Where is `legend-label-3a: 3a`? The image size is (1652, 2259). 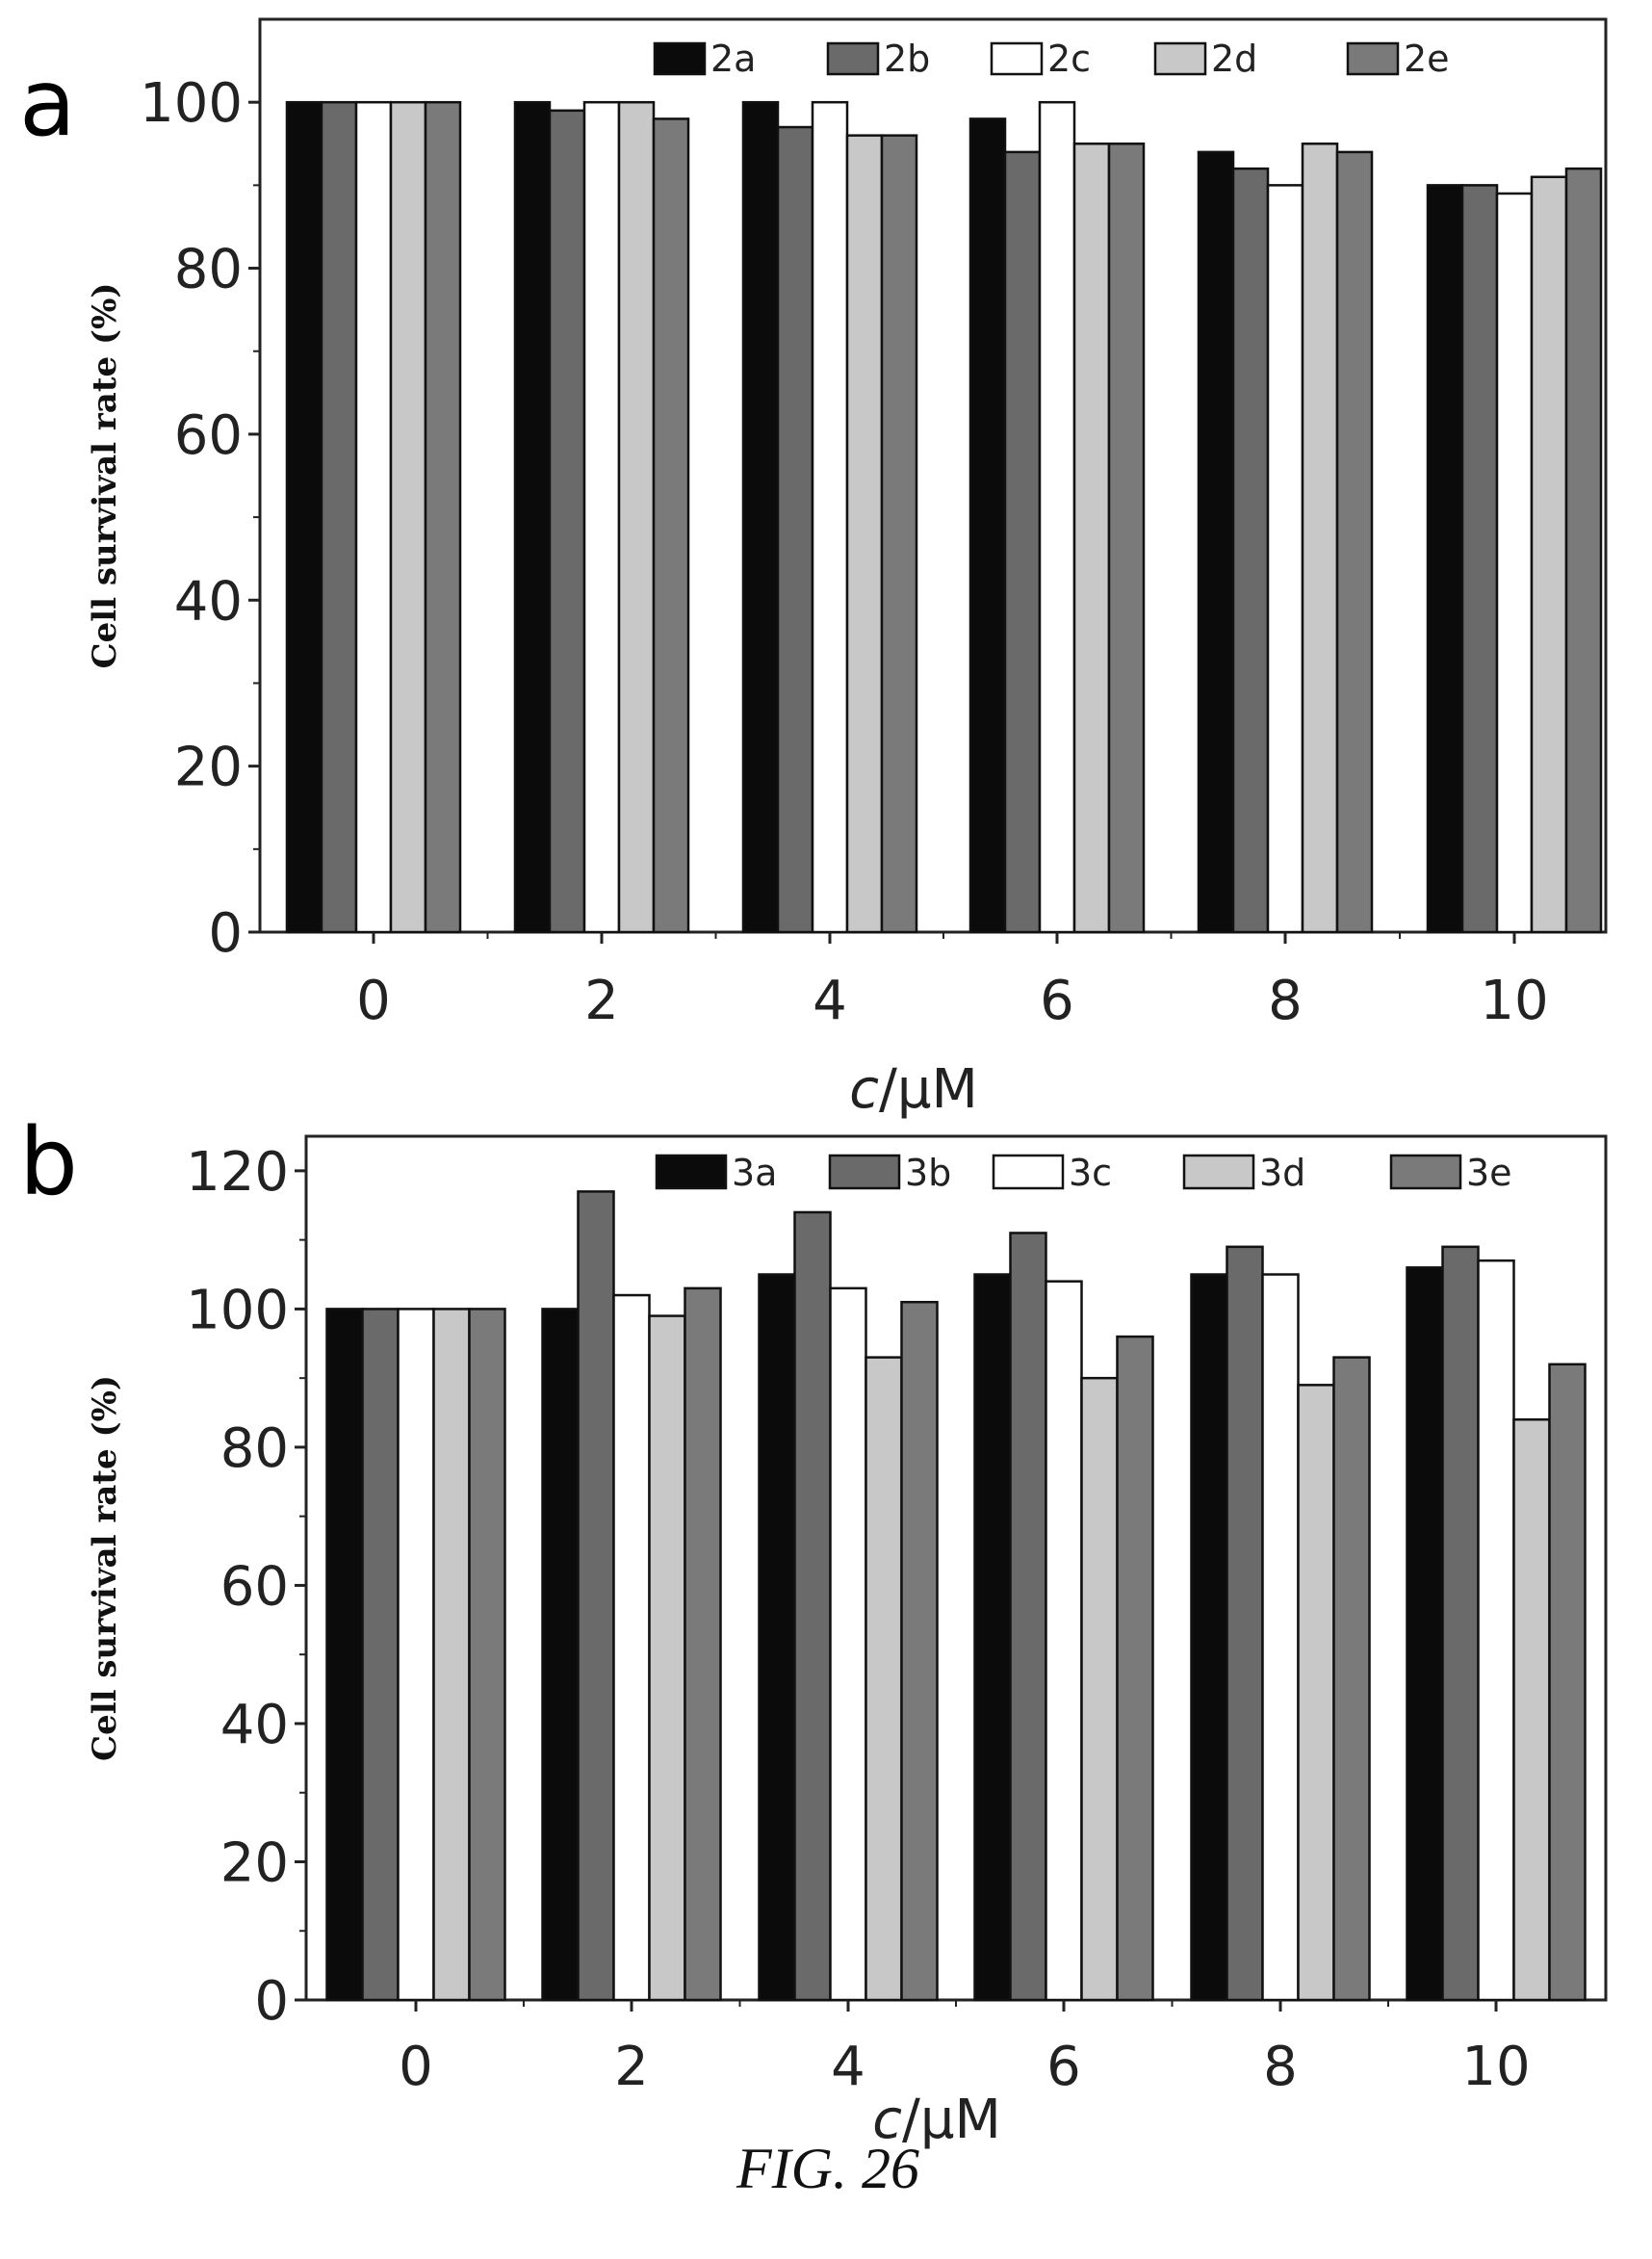 legend-label-3a: 3a is located at coordinates (754, 1173).